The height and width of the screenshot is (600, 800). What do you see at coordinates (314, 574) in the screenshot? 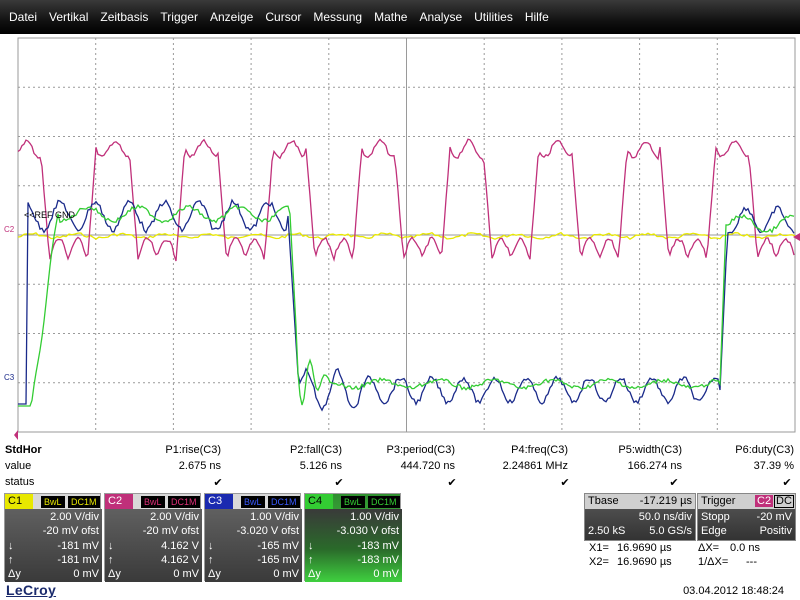
I see `c4-dy-label: Δy` at bounding box center [314, 574].